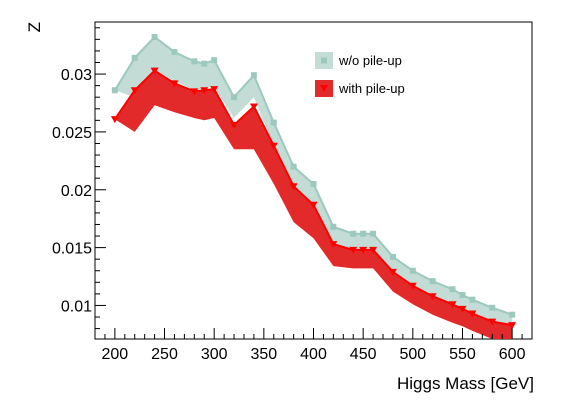 The height and width of the screenshot is (407, 567). I want to click on x-tick-label: 250, so click(164, 354).